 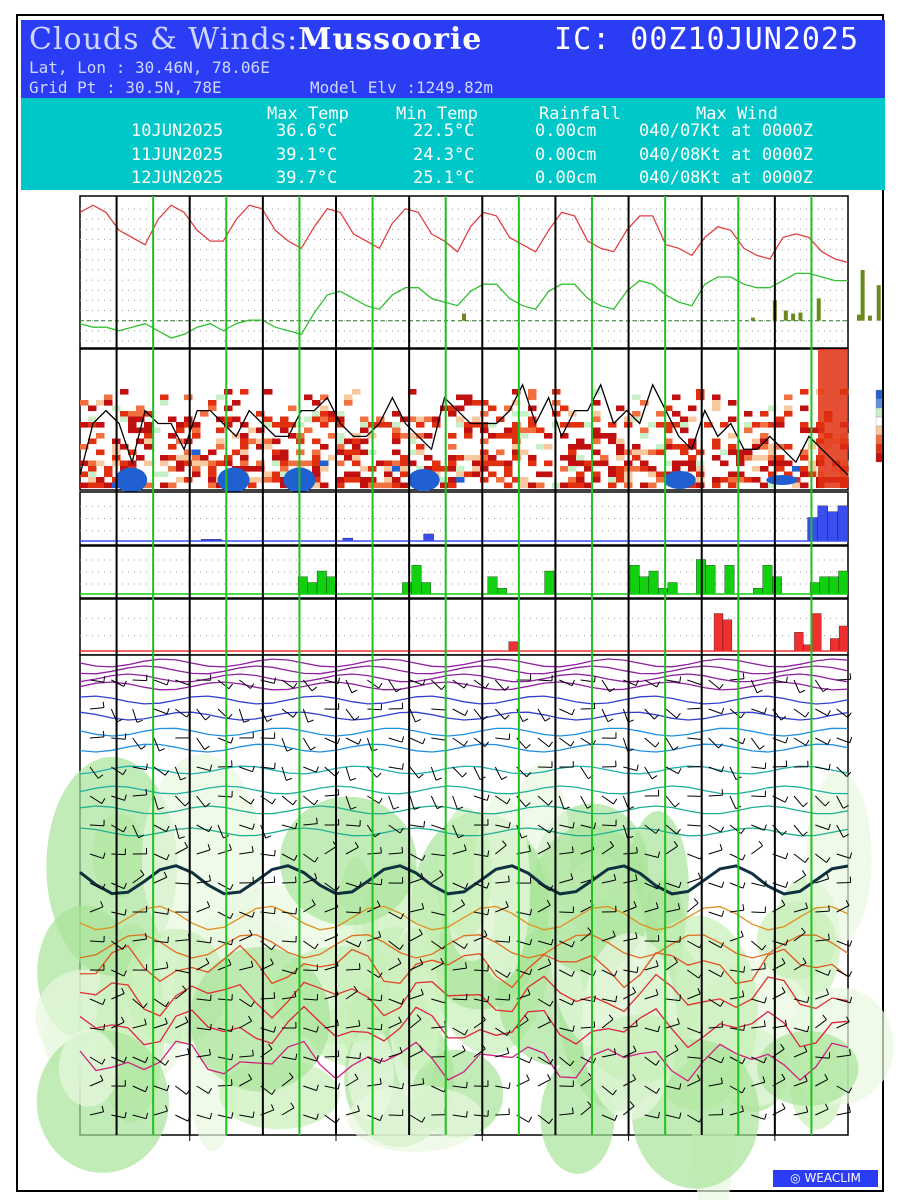 I want to click on dry-bulb-line, so click(x=464, y=234).